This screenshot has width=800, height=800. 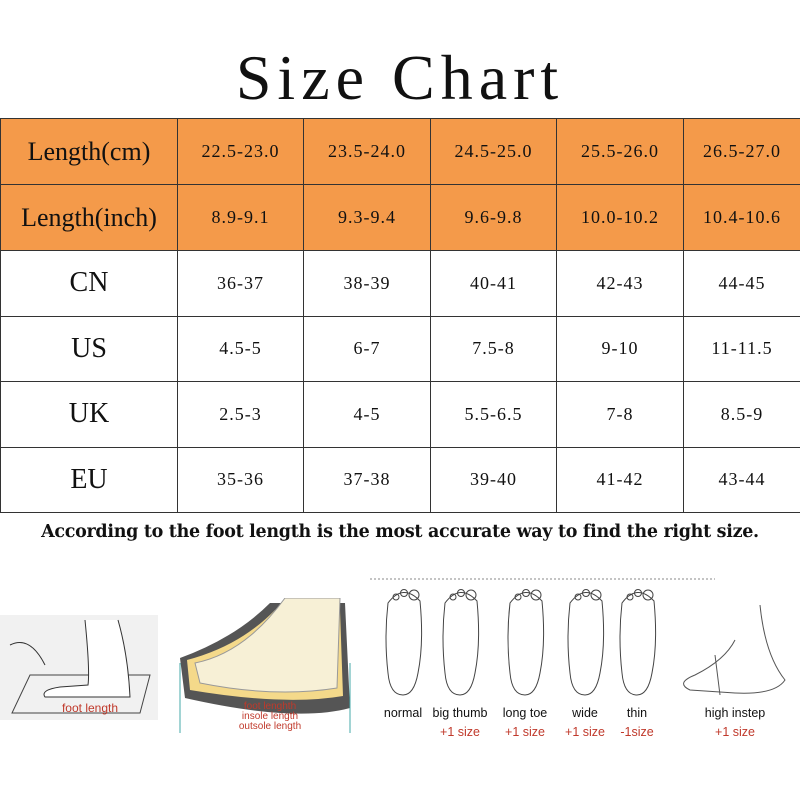 What do you see at coordinates (240, 414) in the screenshot?
I see `size-cell: 2.5-3` at bounding box center [240, 414].